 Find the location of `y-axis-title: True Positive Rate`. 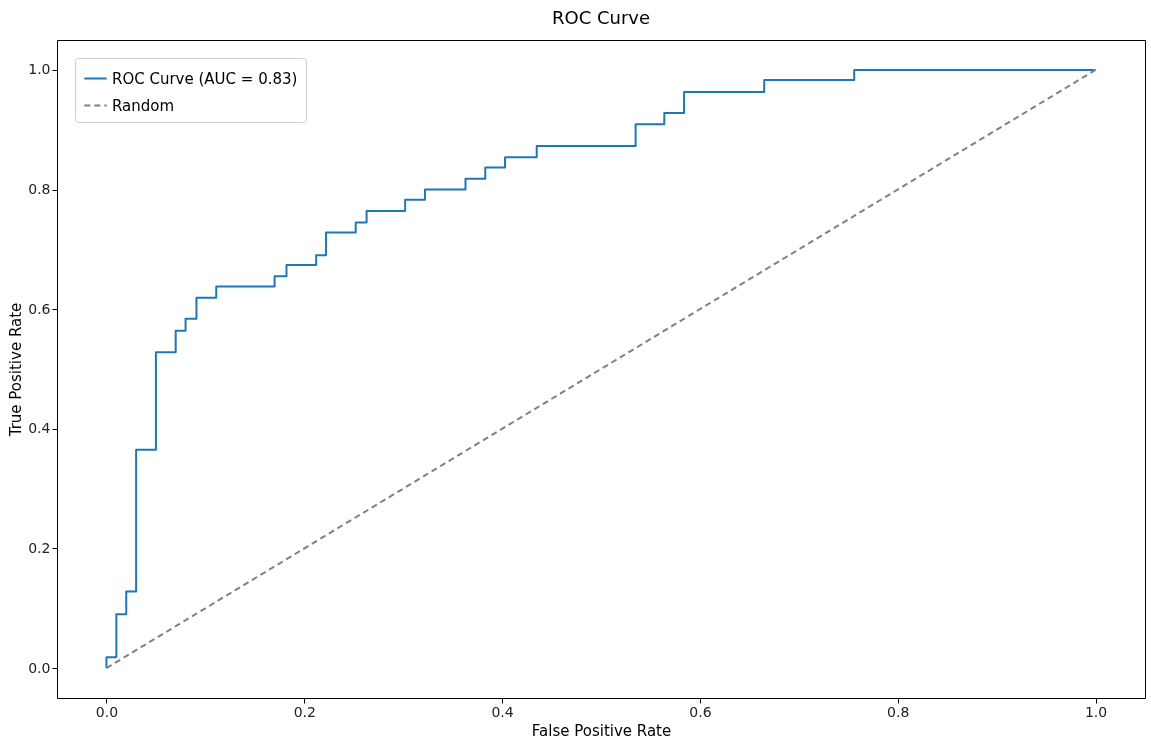

y-axis-title: True Positive Rate is located at coordinates (16, 370).